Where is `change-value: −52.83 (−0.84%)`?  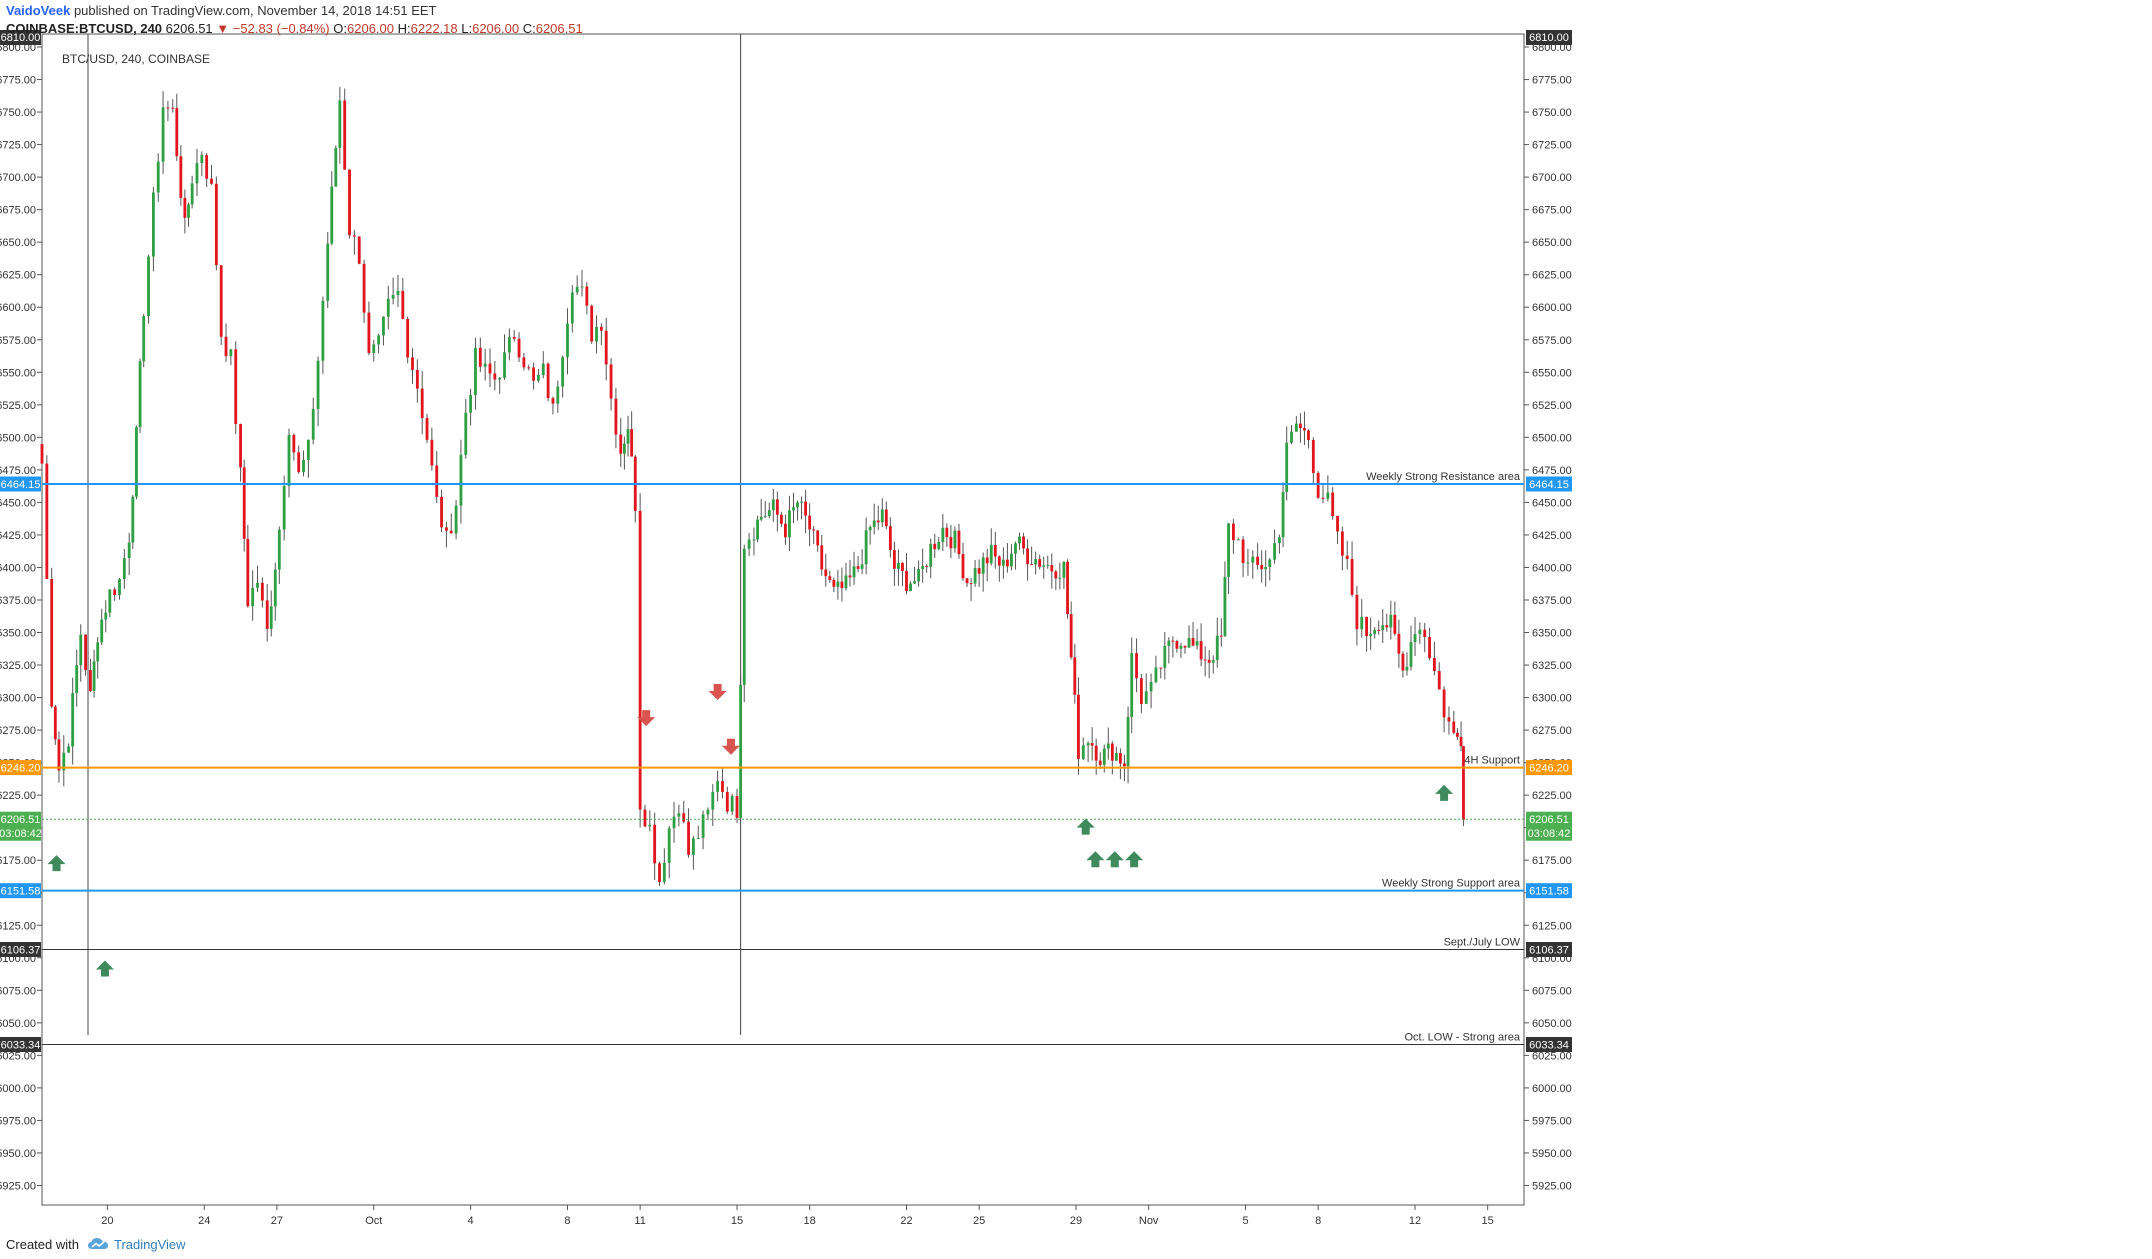
change-value: −52.83 (−0.84%) is located at coordinates (281, 28).